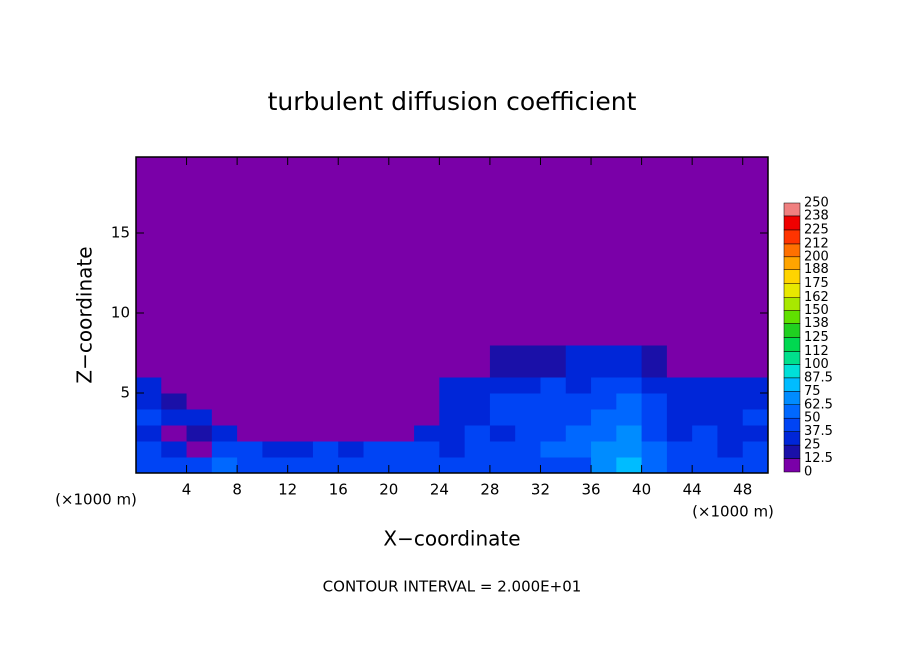 This screenshot has width=904, height=658. Describe the element at coordinates (818, 431) in the screenshot. I see `colorbar-label: 37.5` at that location.